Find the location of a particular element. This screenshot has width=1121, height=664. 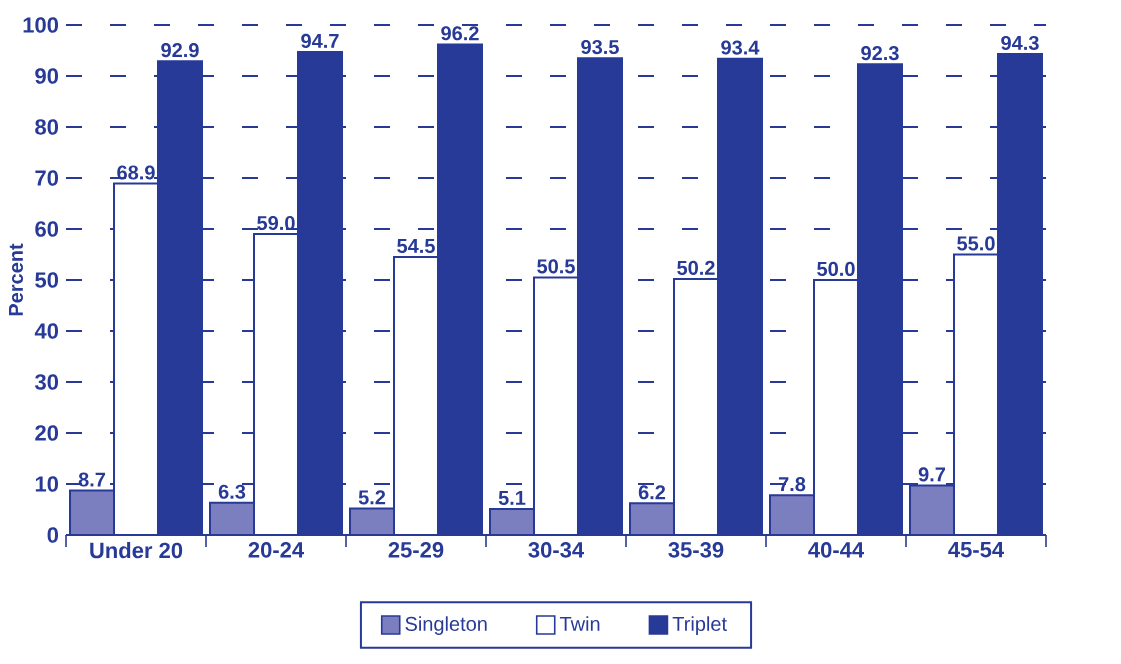

data-label: 96.2 is located at coordinates (460, 33).